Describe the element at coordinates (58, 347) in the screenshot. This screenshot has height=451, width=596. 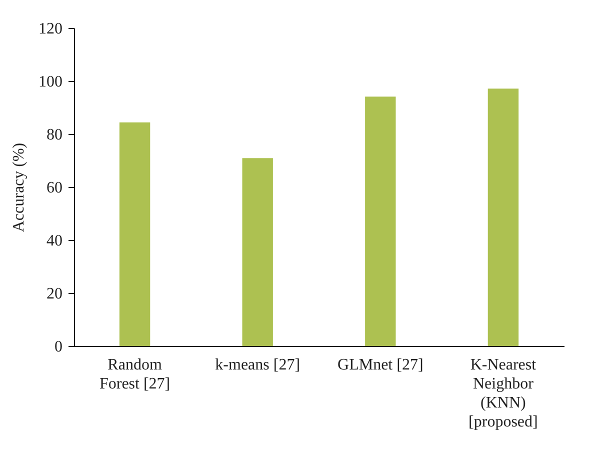
I see `y-tick-label: 0` at that location.